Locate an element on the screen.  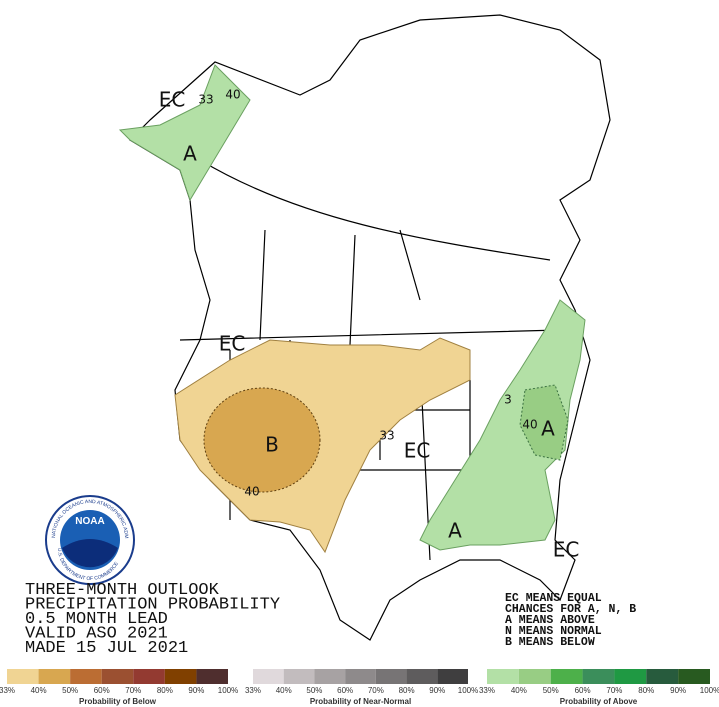
title-line: VALID ASO 2021 is located at coordinates (96, 634).